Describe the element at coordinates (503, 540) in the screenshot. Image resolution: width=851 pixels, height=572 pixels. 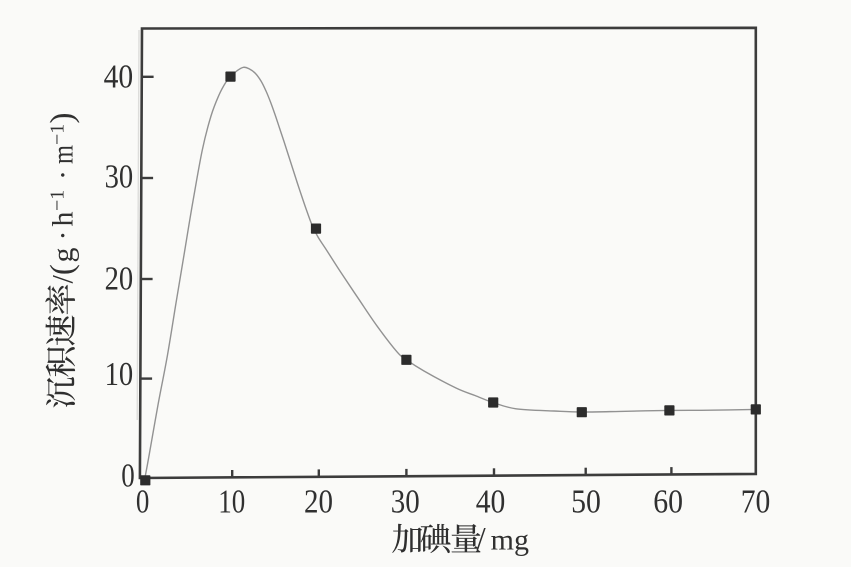
I see `svg-text:/mg: / mg` at that location.